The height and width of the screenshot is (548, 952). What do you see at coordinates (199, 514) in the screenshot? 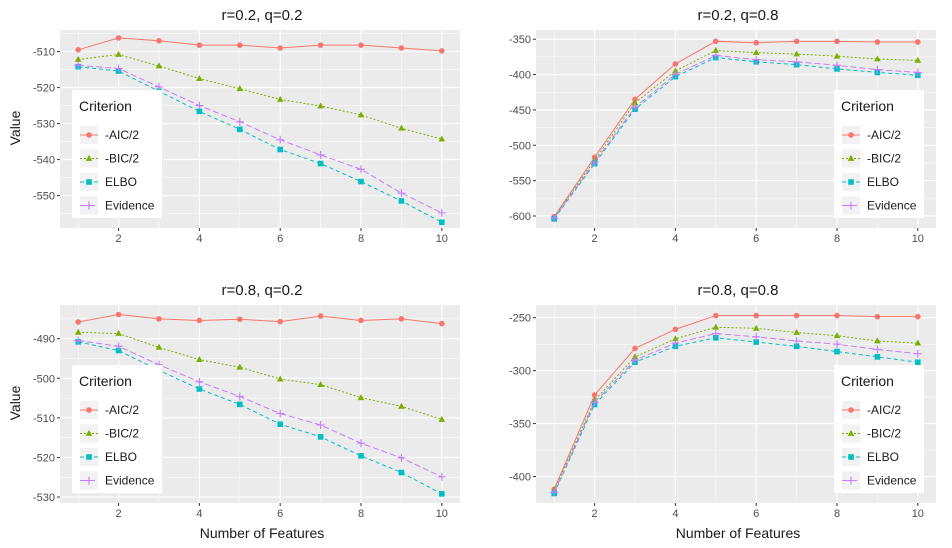
I see `x-tick-label: 4` at bounding box center [199, 514].